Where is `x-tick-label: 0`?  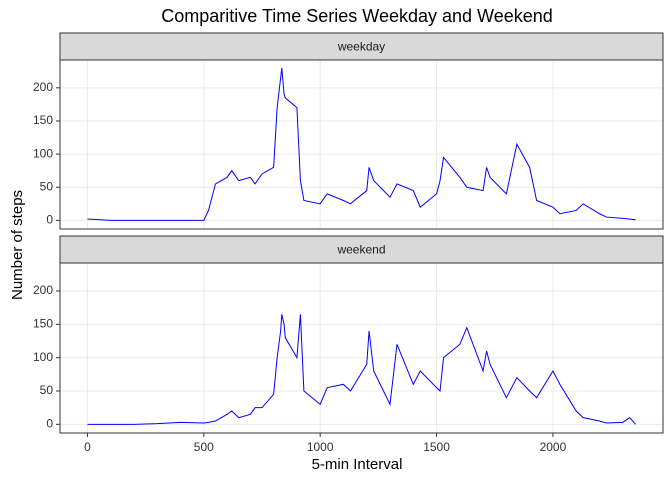 x-tick-label: 0 is located at coordinates (87, 447).